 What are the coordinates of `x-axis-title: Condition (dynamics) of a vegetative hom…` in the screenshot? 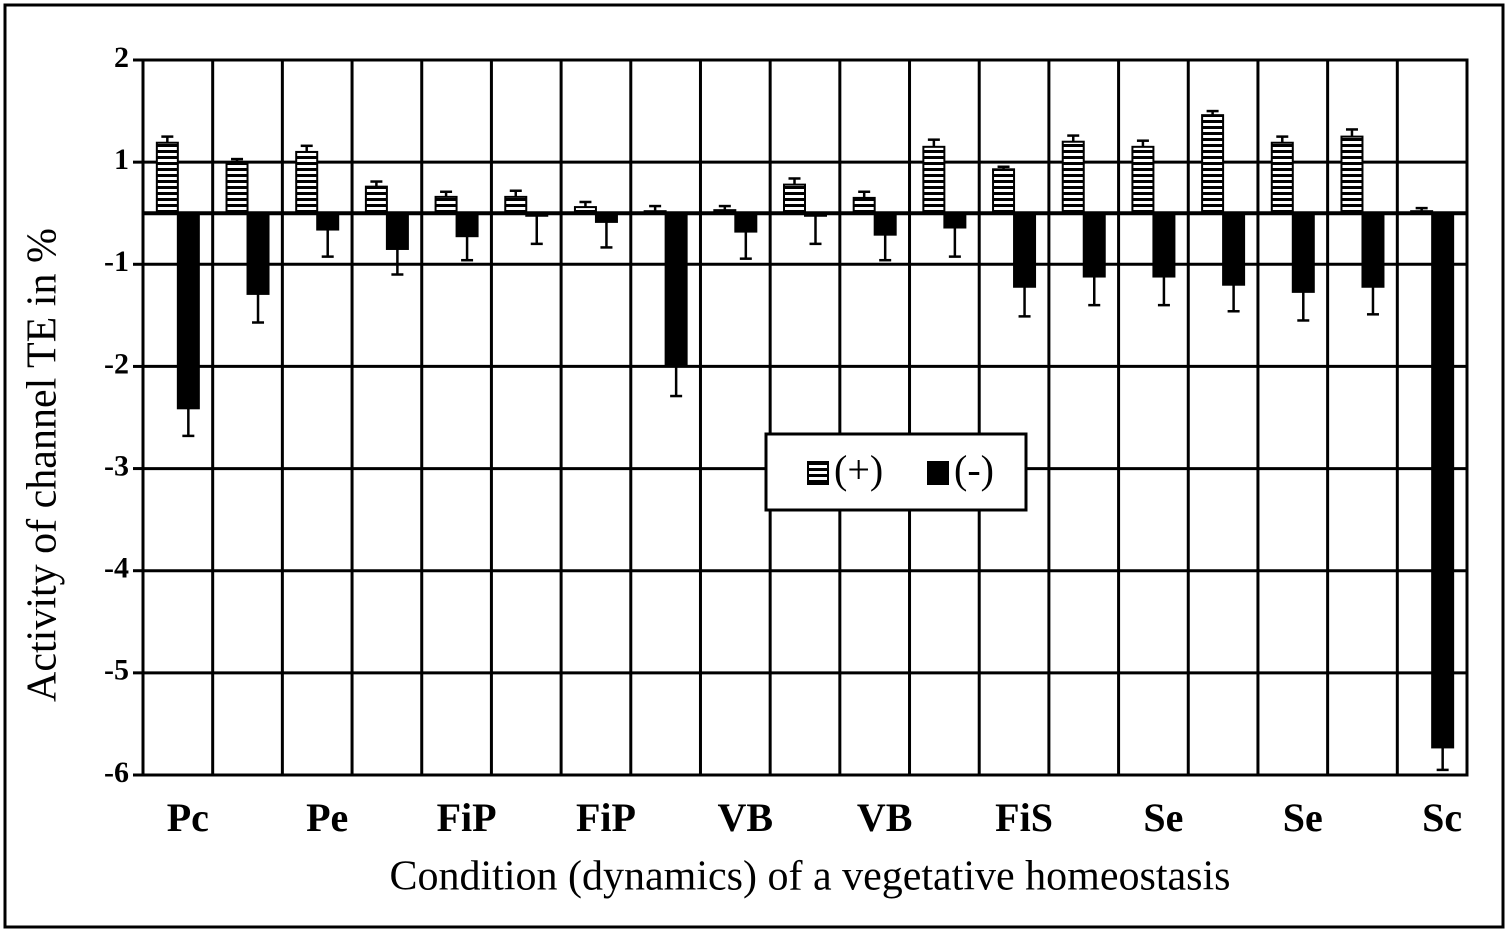 It's located at (810, 877).